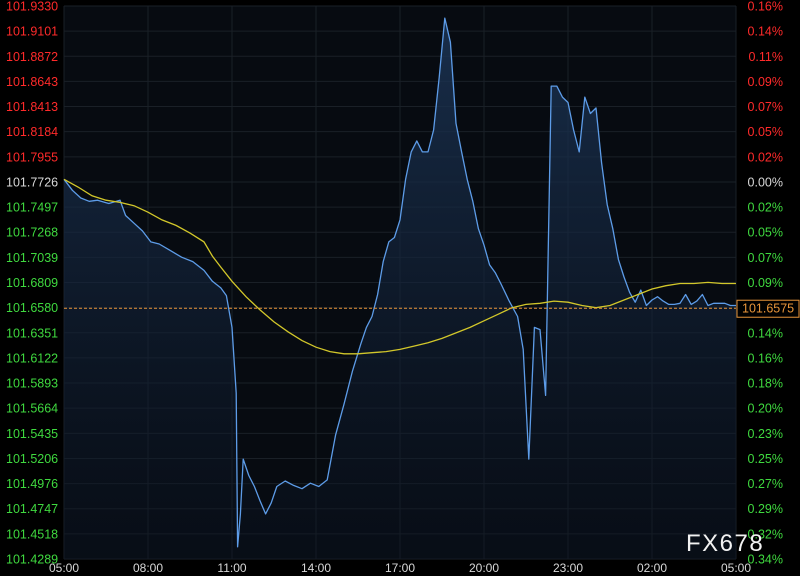 The width and height of the screenshot is (800, 576). What do you see at coordinates (32, 7) in the screenshot?
I see `price-tick-label: 101.9330` at bounding box center [32, 7].